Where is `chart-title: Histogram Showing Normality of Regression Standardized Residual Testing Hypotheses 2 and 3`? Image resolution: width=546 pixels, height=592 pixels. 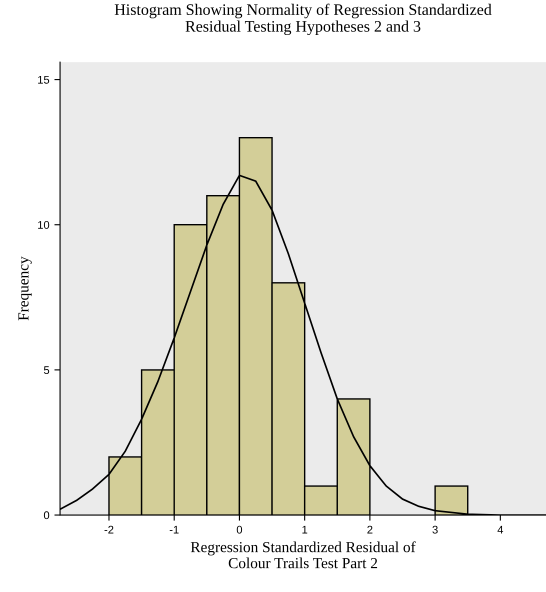
chart-title: Histogram Showing Normality of Regression Standardized Residual Testing Hypotheses 2 and 3 is located at coordinates (303, 20).